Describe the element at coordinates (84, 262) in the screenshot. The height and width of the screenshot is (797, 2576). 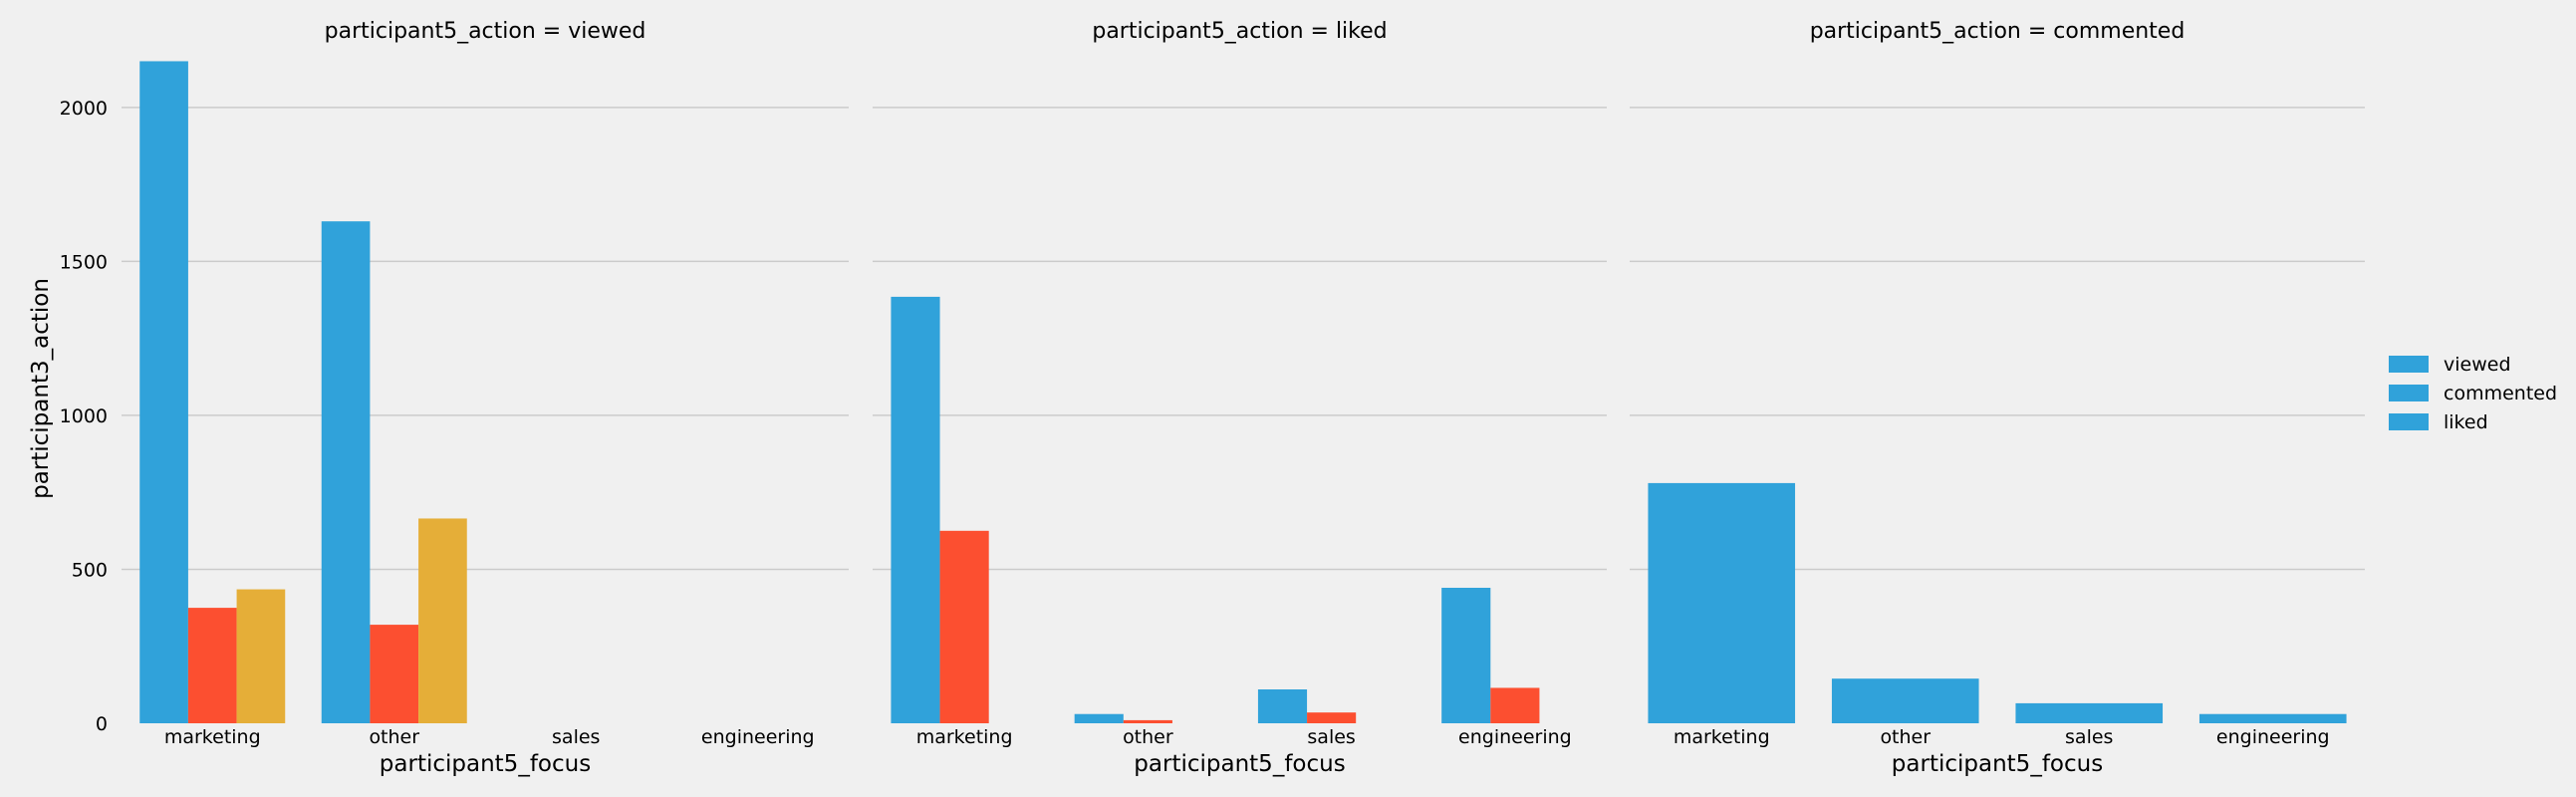
I see `y-tick-label: 1500` at that location.